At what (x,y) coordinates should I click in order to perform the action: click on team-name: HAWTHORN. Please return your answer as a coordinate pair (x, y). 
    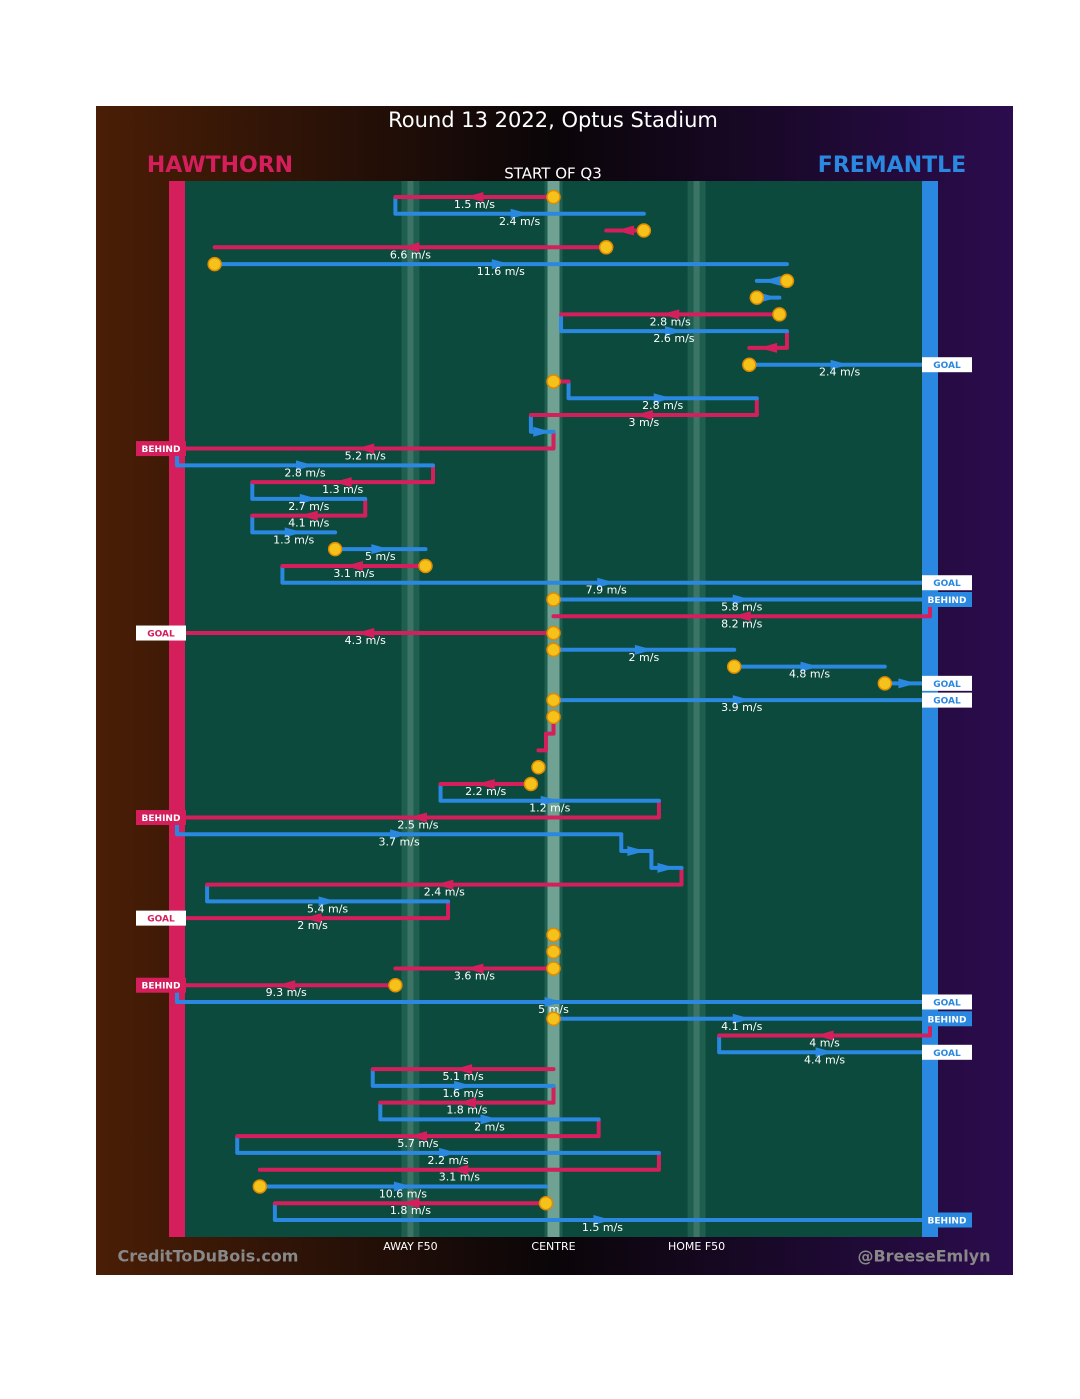
    Looking at the image, I should click on (220, 165).